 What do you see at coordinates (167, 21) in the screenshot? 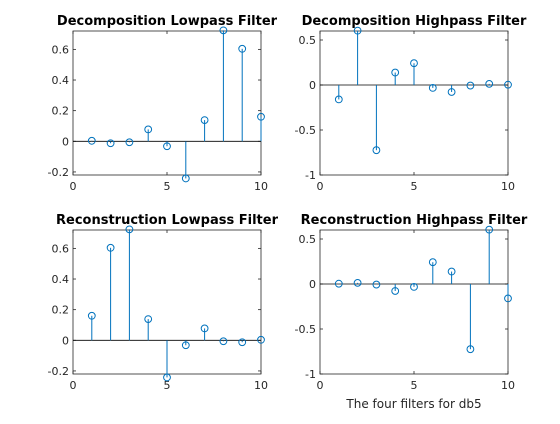
I see `subplot-title: Decomposition Lowpass Filter` at bounding box center [167, 21].